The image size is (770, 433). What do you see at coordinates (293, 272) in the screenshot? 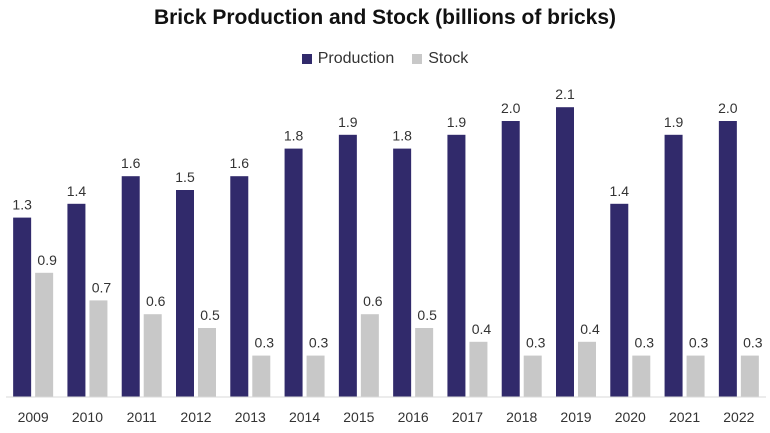
I see `bar-production-2014` at bounding box center [293, 272].